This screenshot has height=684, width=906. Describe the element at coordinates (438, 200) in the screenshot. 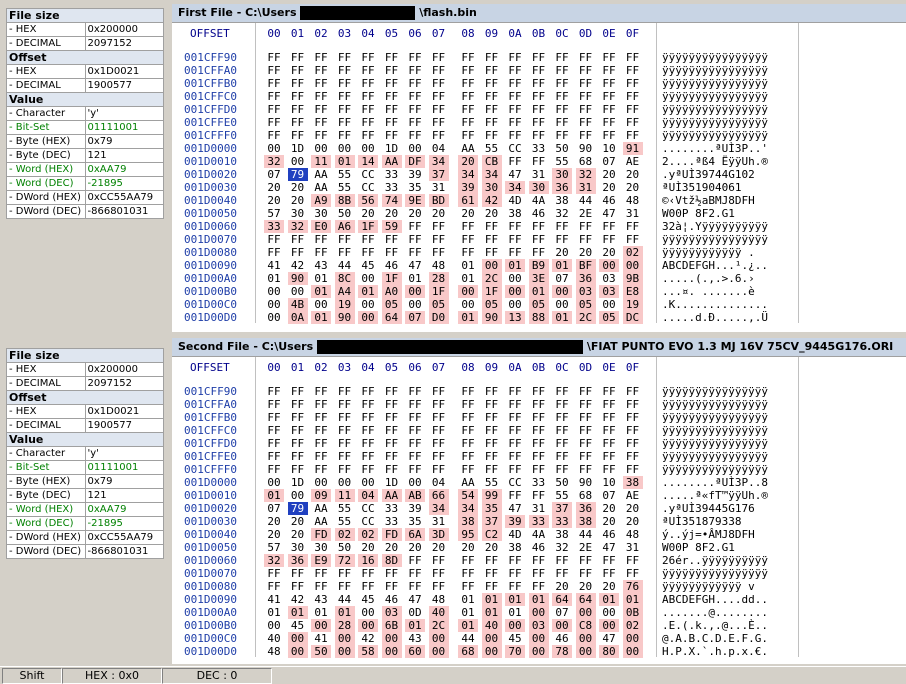

I see `hex-byte: BD` at that location.